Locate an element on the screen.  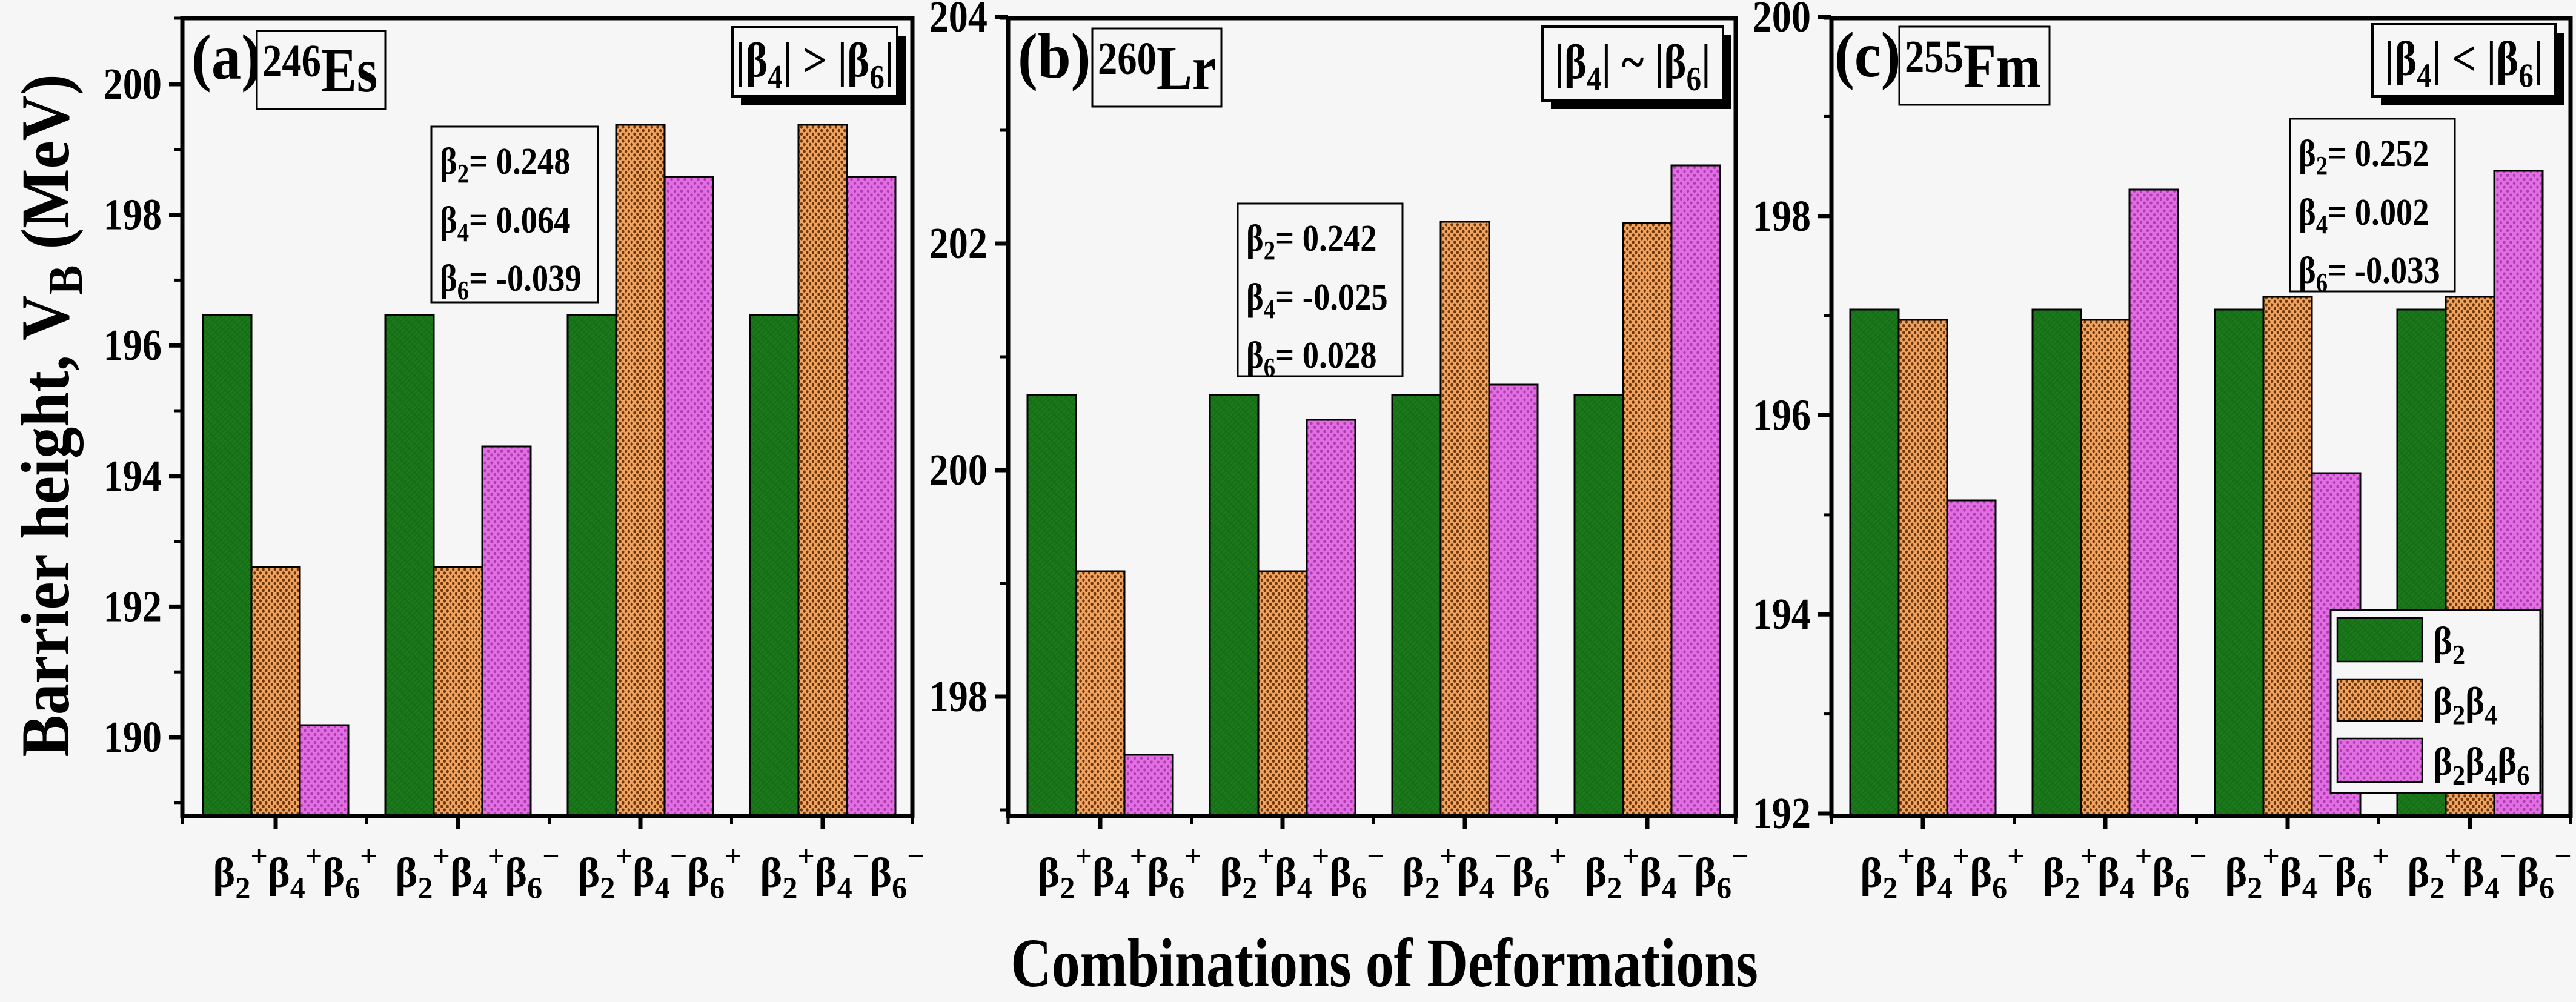
svg-text: 190 is located at coordinates (133, 736).